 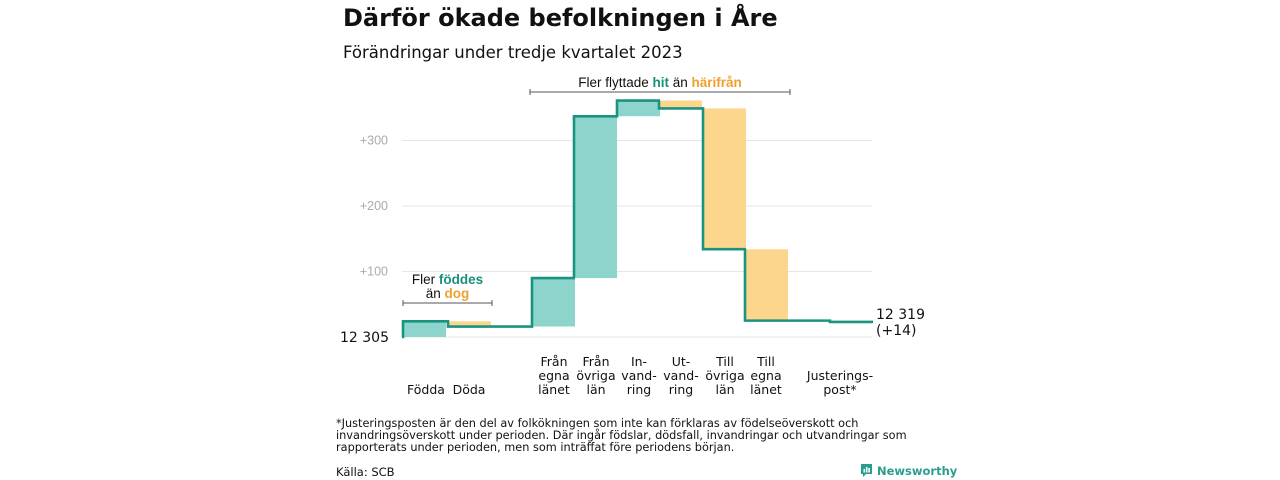 I want to click on bar-döda, so click(x=469, y=324).